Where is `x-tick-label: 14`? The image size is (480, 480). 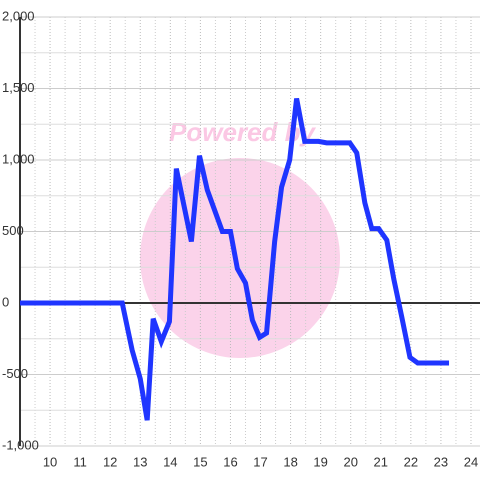
x-tick-label: 14 is located at coordinates (170, 461).